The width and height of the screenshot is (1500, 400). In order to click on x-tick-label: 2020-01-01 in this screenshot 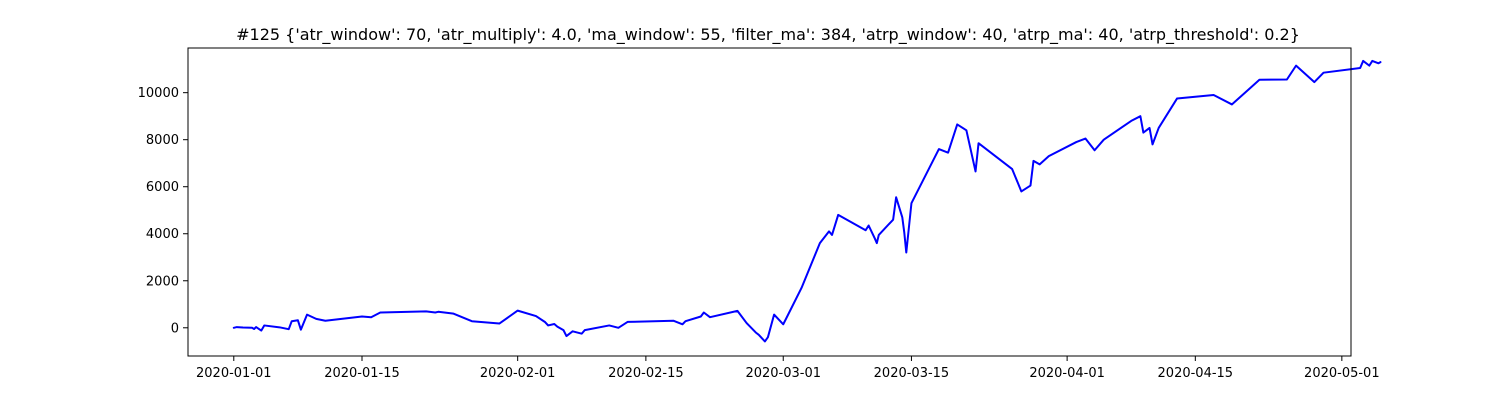, I will do `click(234, 373)`.